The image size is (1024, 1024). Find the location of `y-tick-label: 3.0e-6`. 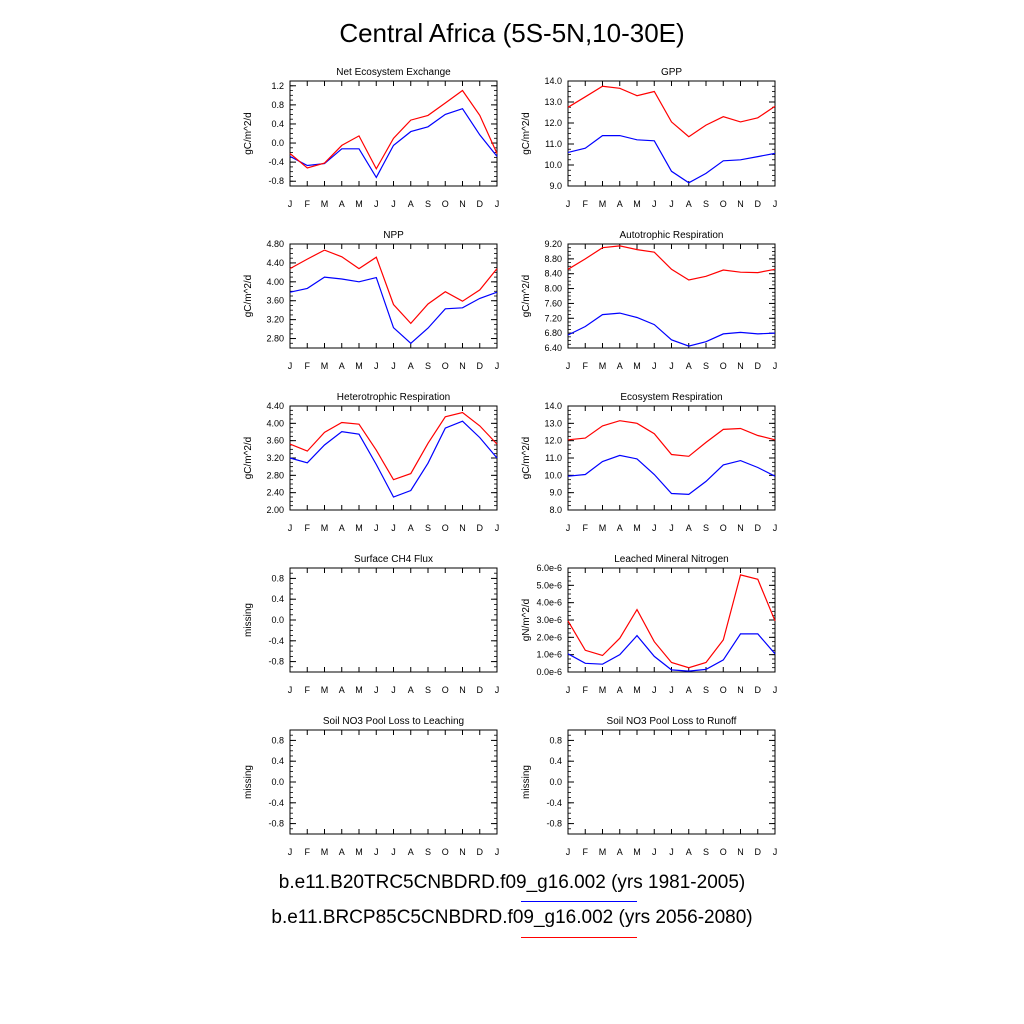

y-tick-label: 3.0e-6 is located at coordinates (549, 620).